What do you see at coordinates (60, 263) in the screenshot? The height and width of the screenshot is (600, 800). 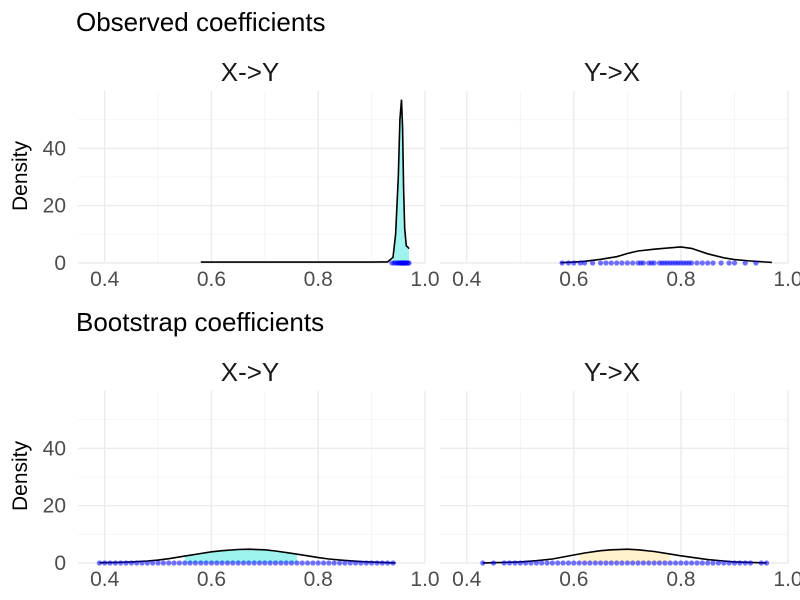 I see `y-tick-label: 0` at bounding box center [60, 263].